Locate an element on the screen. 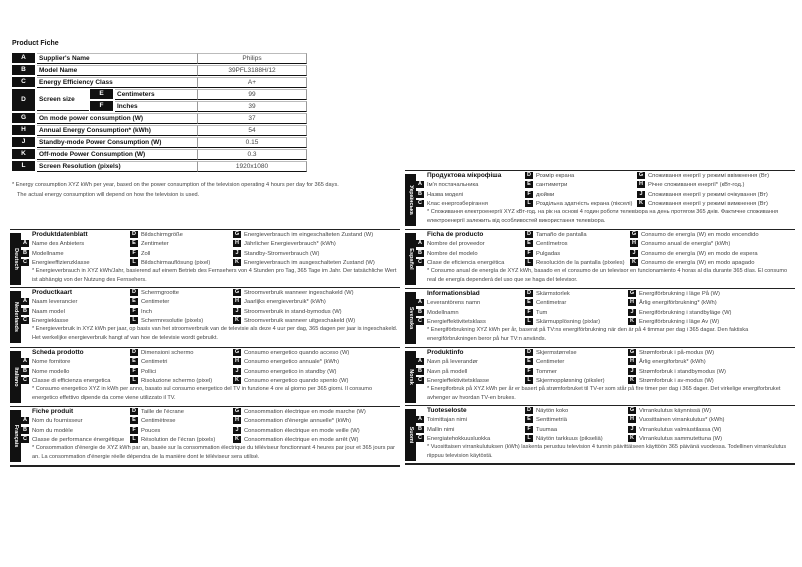 This screenshot has height=567, width=802. item-label: Nome fornitore is located at coordinates (51, 362).